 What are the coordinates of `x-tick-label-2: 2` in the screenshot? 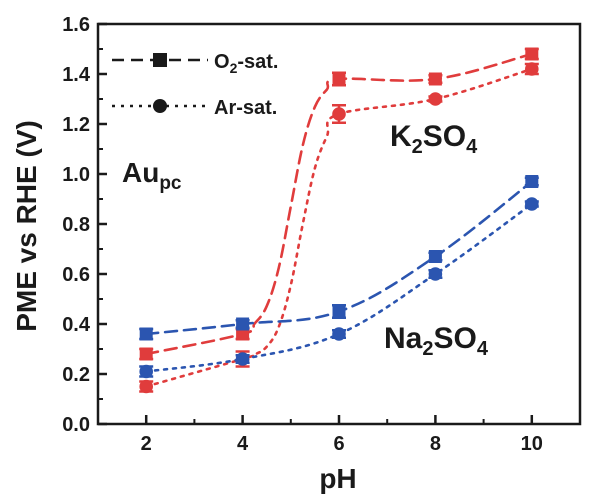 It's located at (146, 444).